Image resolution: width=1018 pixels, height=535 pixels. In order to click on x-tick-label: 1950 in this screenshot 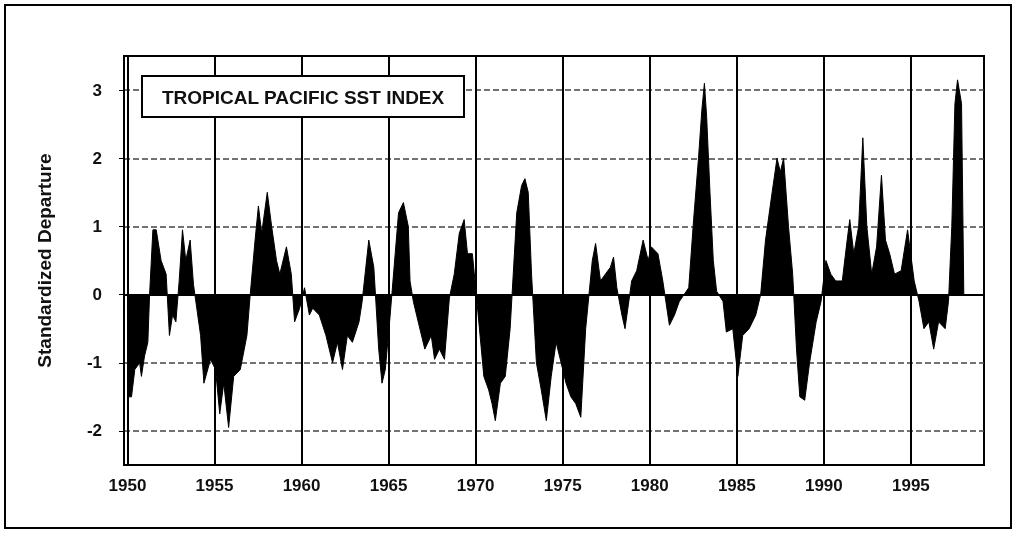, I will do `click(127, 485)`.